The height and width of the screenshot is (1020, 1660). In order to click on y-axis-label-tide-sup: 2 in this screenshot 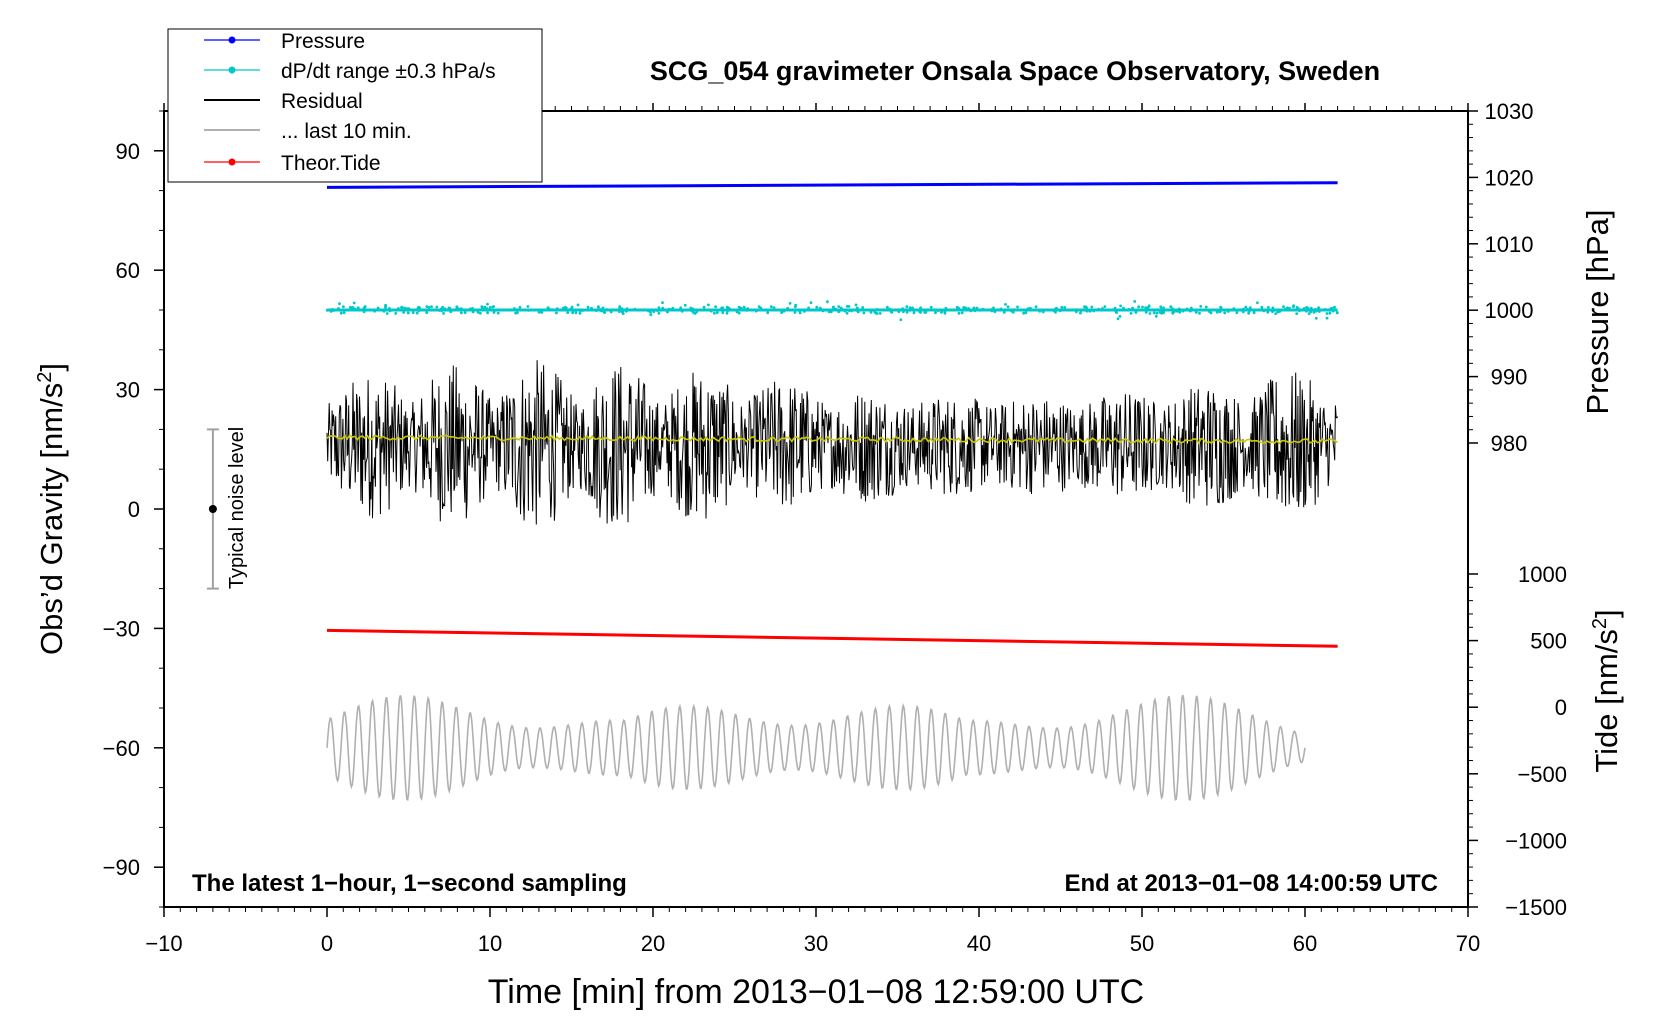, I will do `click(1600, 623)`.